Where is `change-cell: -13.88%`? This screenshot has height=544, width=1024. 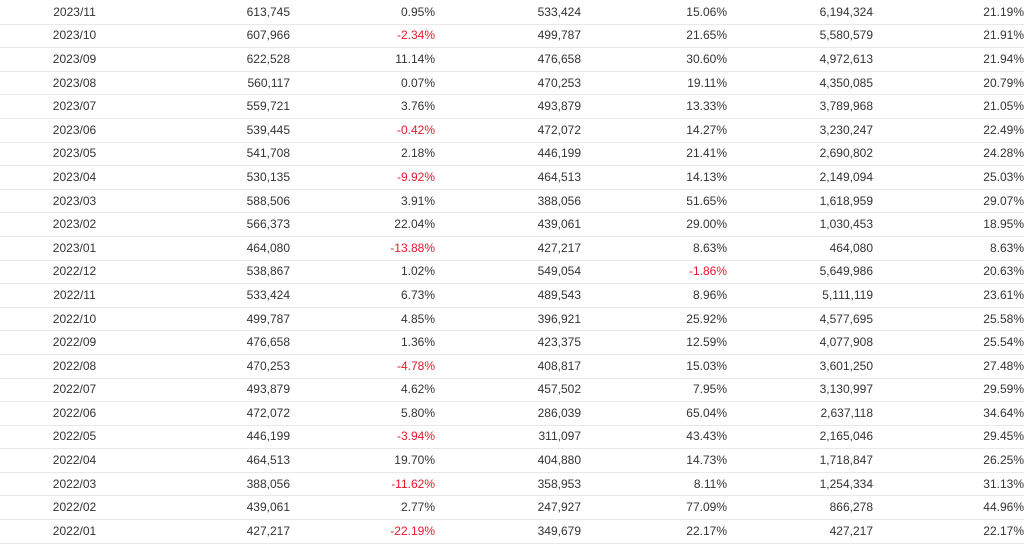 change-cell: -13.88% is located at coordinates (362, 248).